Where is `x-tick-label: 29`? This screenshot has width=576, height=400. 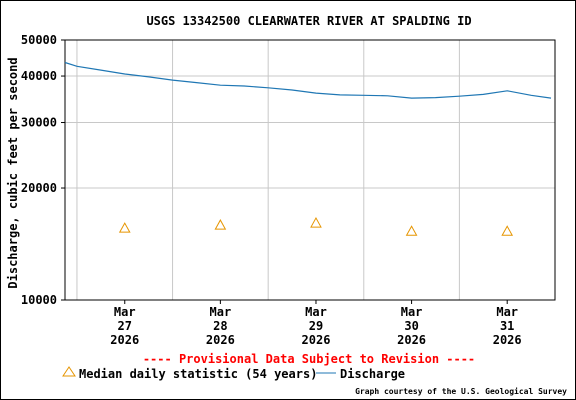
x-tick-label: 29 is located at coordinates (316, 326).